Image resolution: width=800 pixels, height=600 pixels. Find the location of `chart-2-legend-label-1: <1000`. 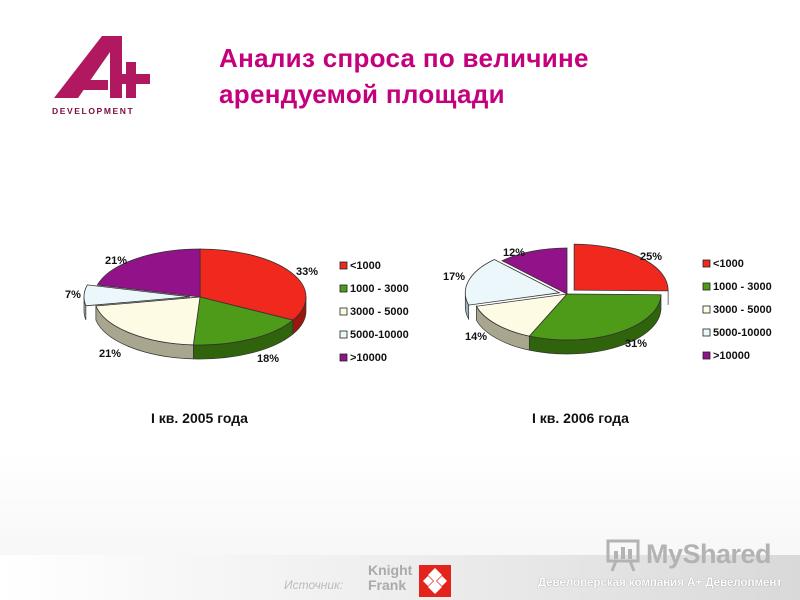

chart-2-legend-label-1: <1000 is located at coordinates (728, 264).